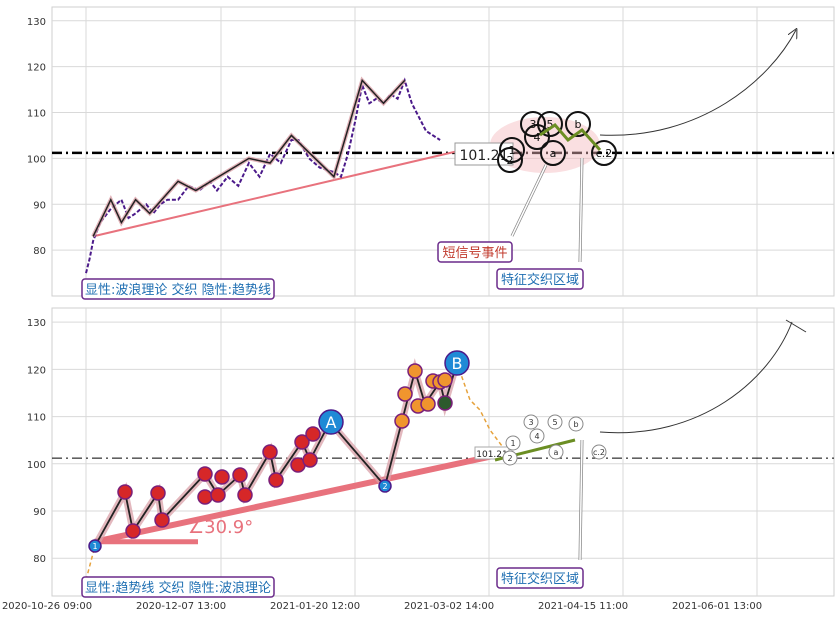 The width and height of the screenshot is (839, 621). I want to click on x-tick-label: 2021-04-15 11:00, so click(583, 606).